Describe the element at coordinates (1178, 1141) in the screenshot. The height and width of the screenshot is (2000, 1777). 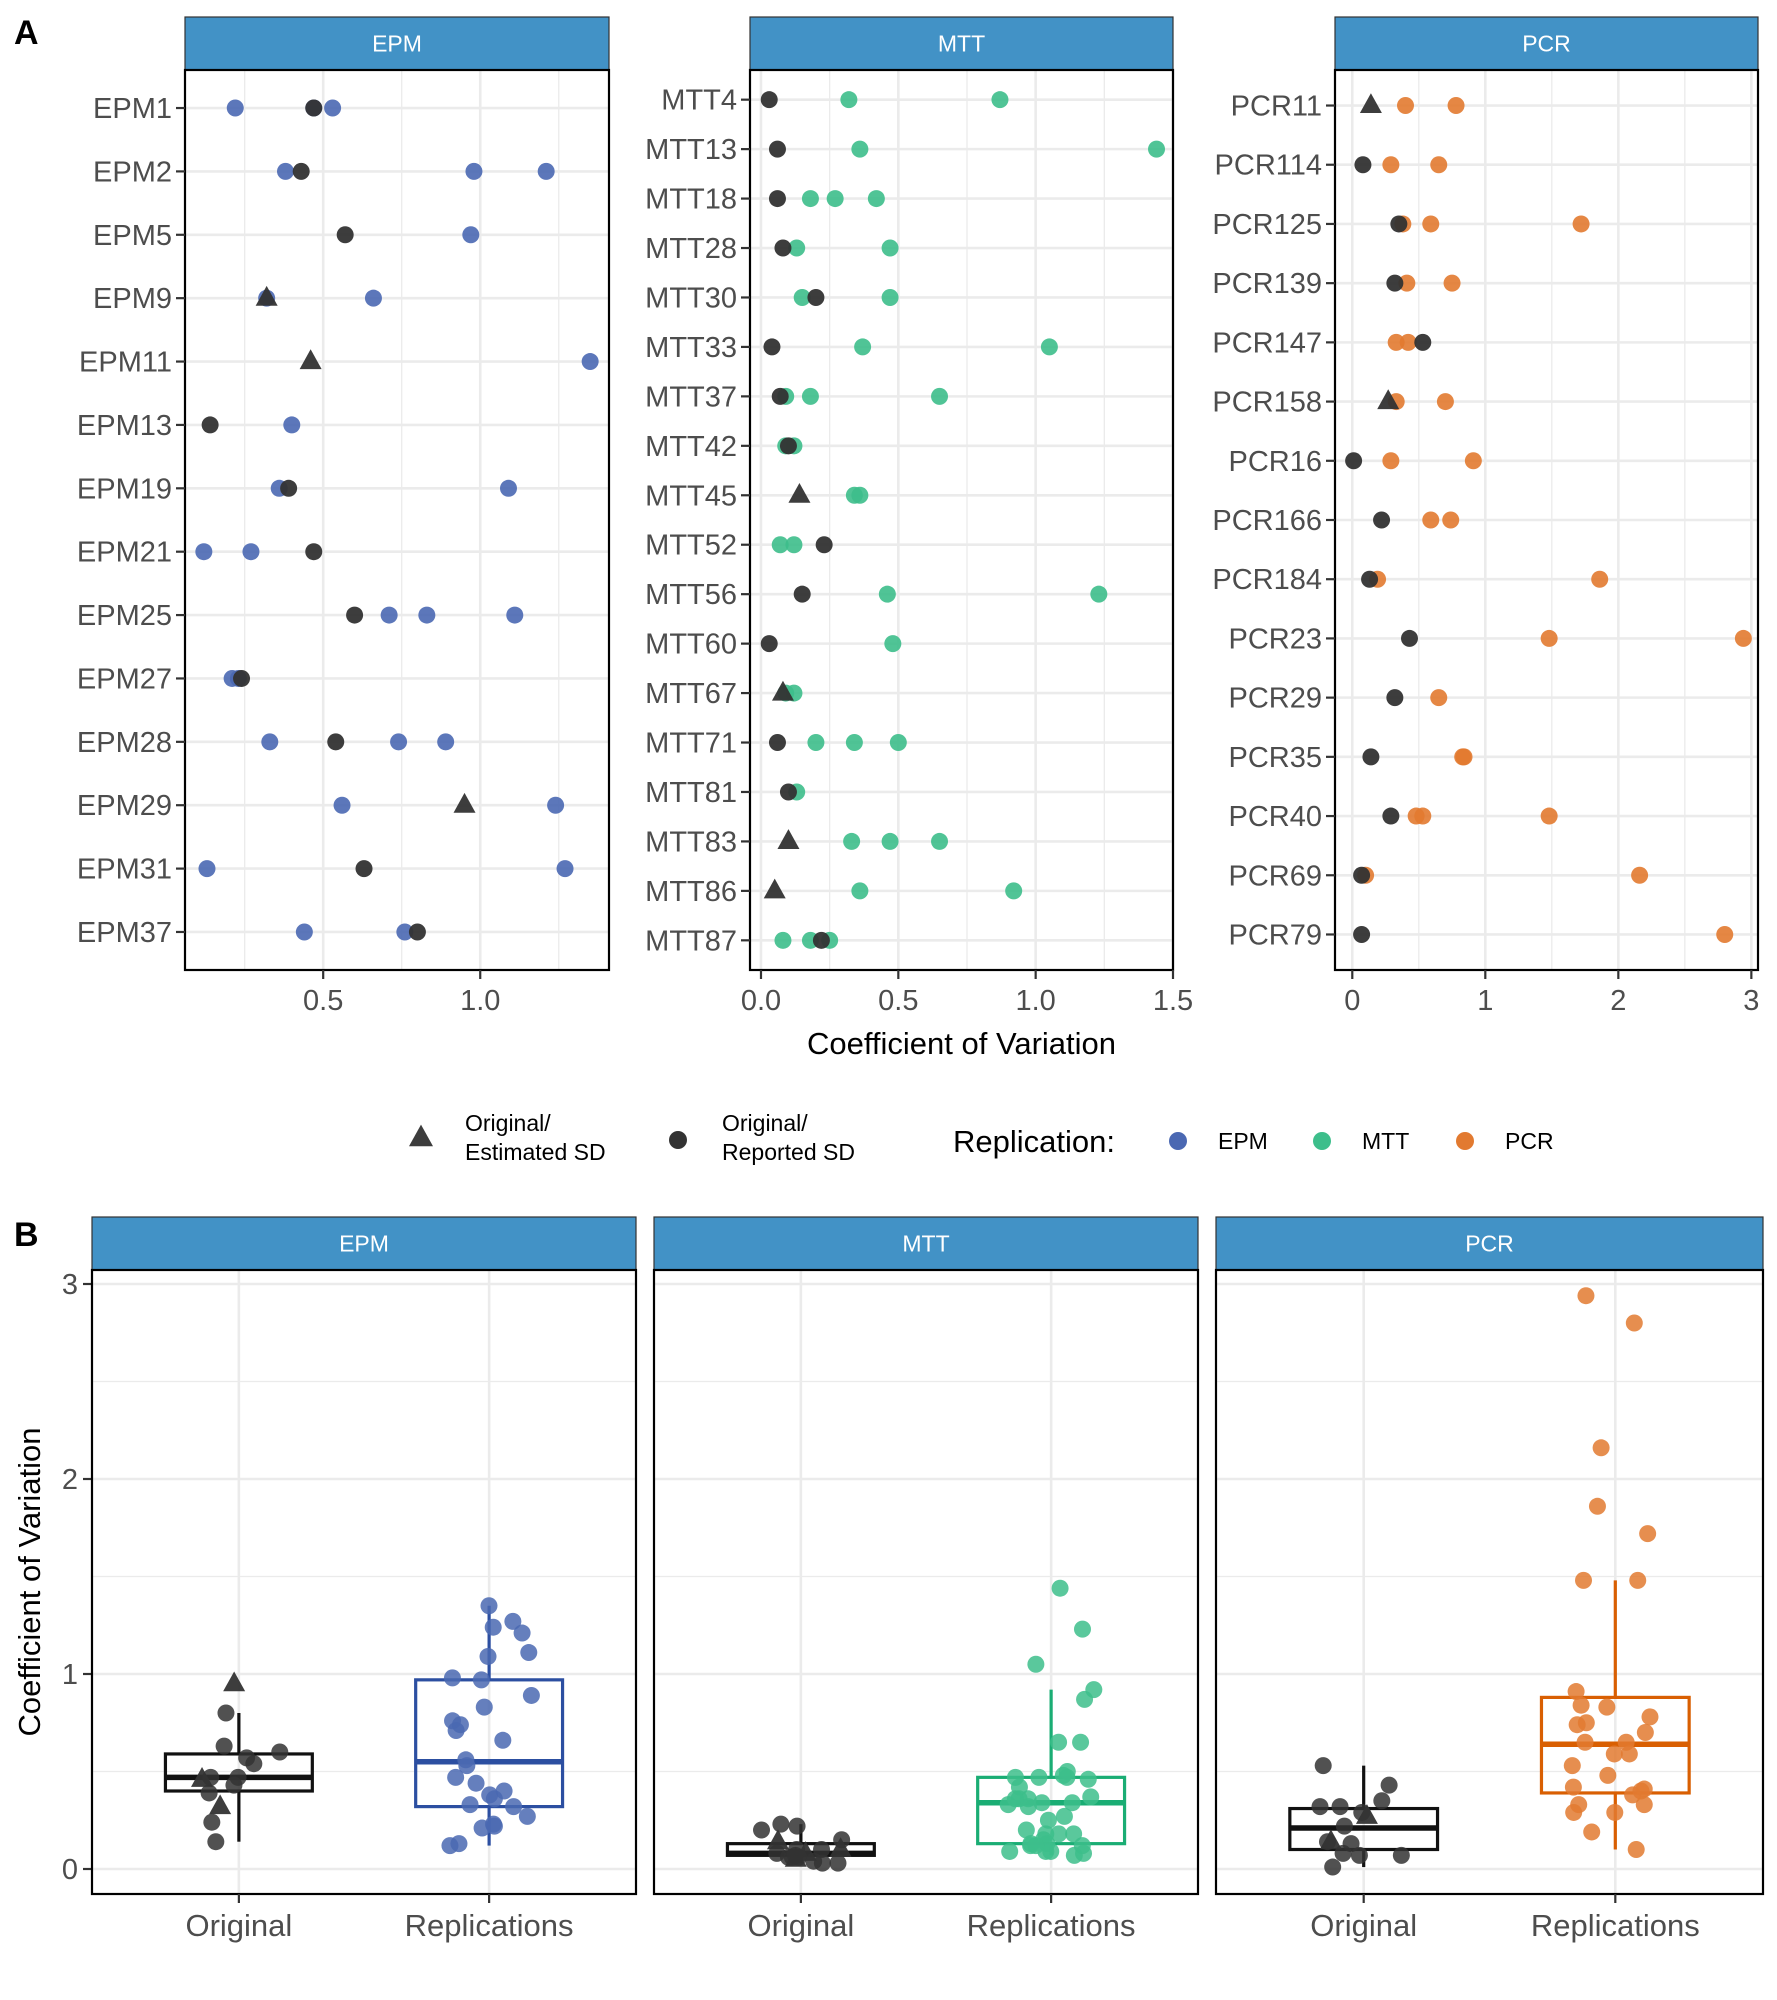
I see `legend-color-epm-icon` at that location.